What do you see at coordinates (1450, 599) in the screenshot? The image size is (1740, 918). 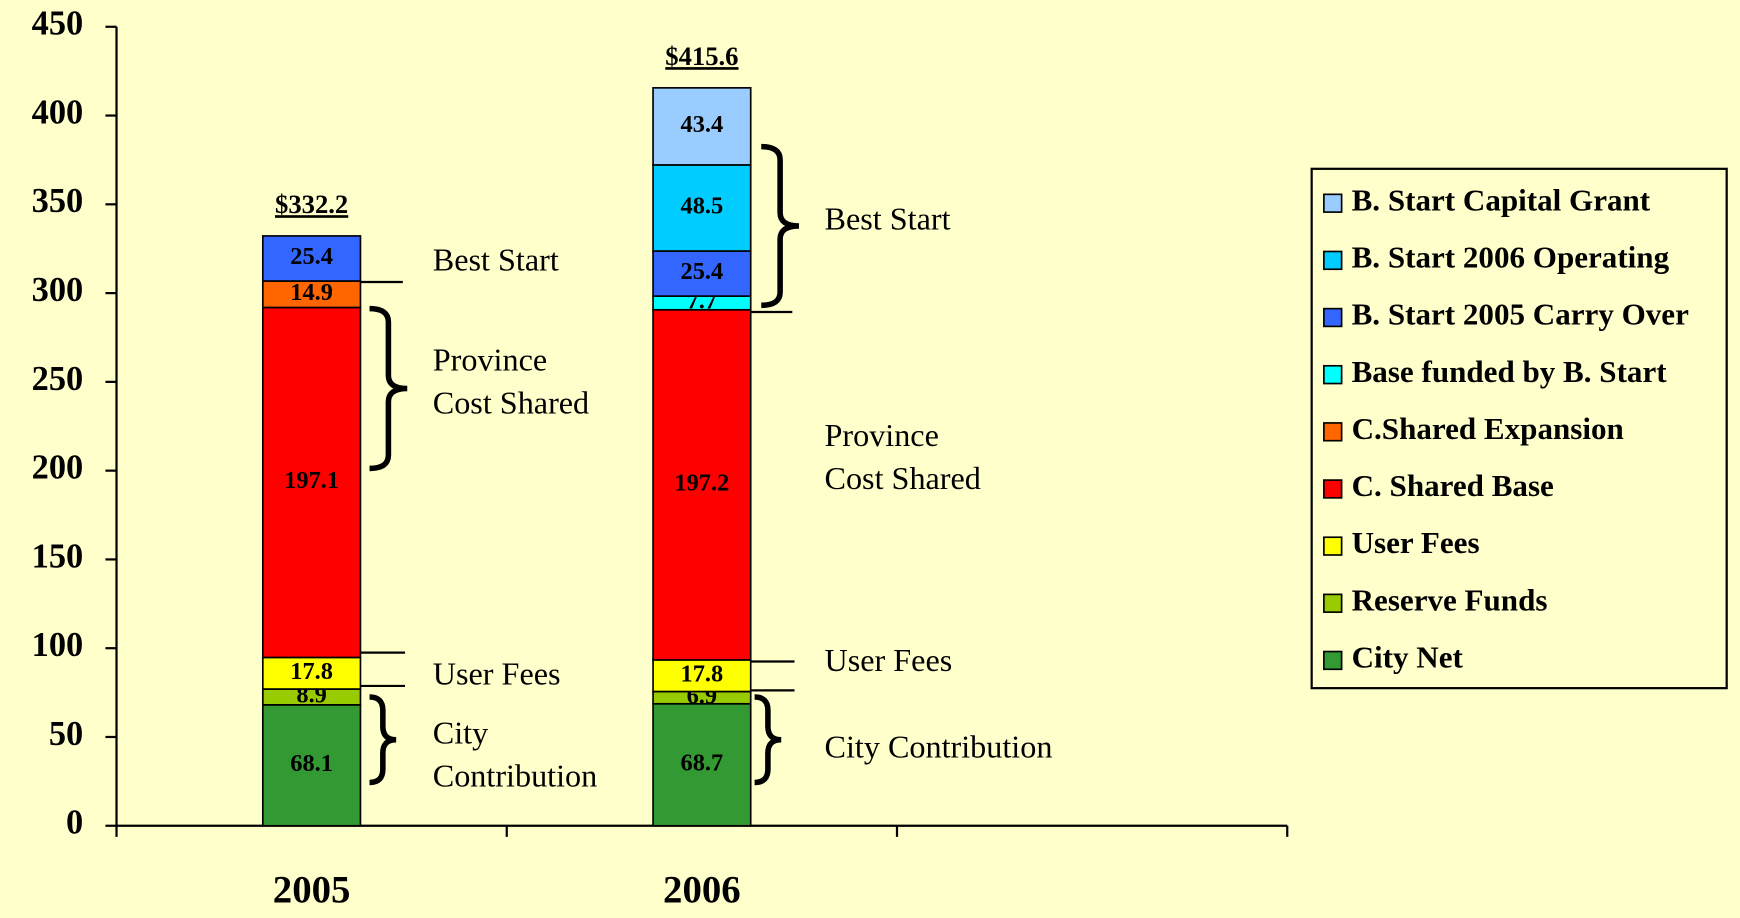 I see `legend-label: Reserve Funds` at bounding box center [1450, 599].